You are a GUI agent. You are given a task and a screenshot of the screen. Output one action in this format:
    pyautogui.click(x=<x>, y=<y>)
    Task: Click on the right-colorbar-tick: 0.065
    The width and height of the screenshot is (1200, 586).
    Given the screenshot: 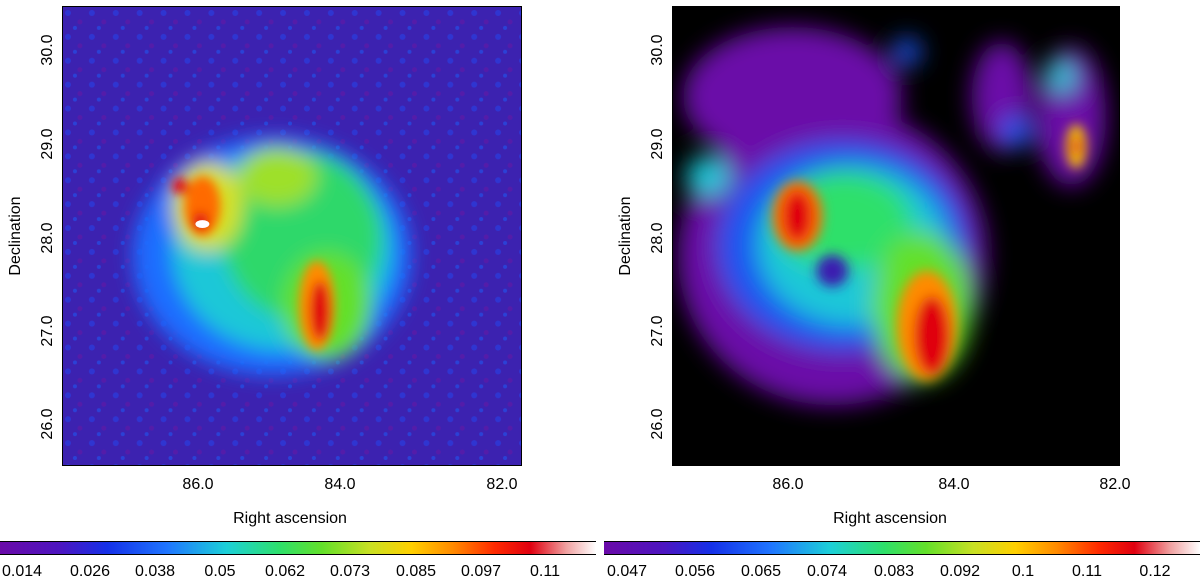 What is the action you would take?
    pyautogui.click(x=761, y=571)
    